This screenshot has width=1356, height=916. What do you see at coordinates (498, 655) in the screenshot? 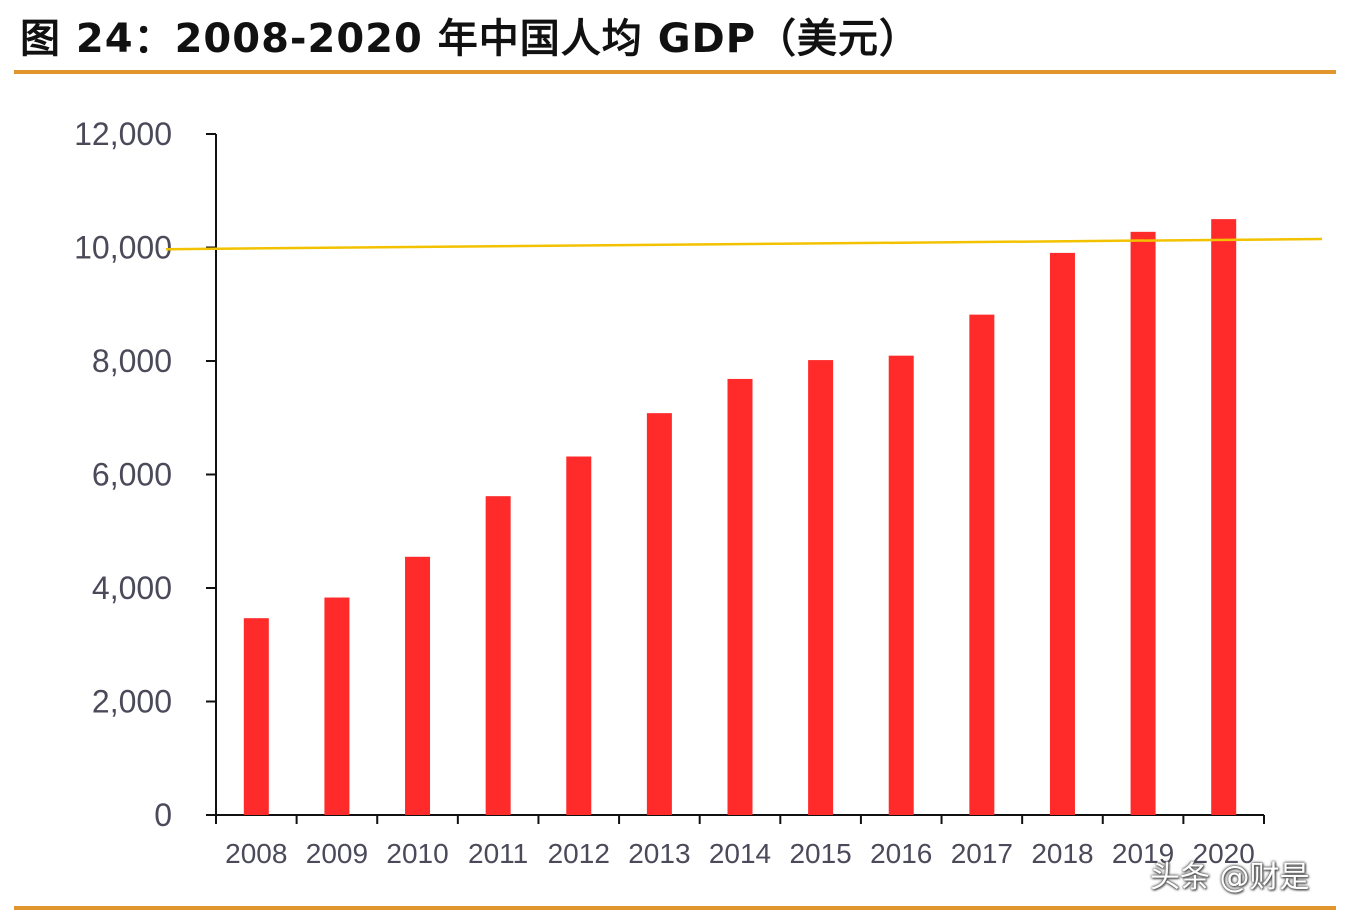
I see `bar-2011` at bounding box center [498, 655].